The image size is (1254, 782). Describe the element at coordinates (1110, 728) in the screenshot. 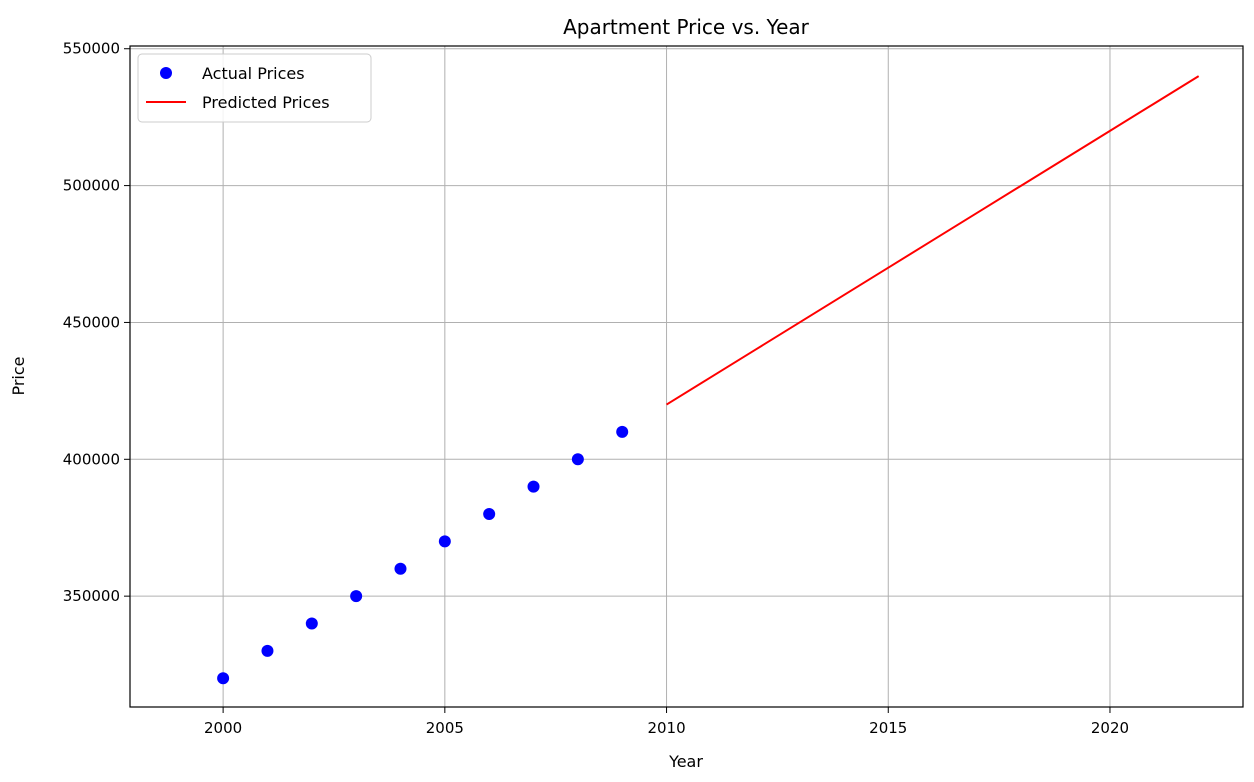

I see `x-tick-label: 2020` at that location.